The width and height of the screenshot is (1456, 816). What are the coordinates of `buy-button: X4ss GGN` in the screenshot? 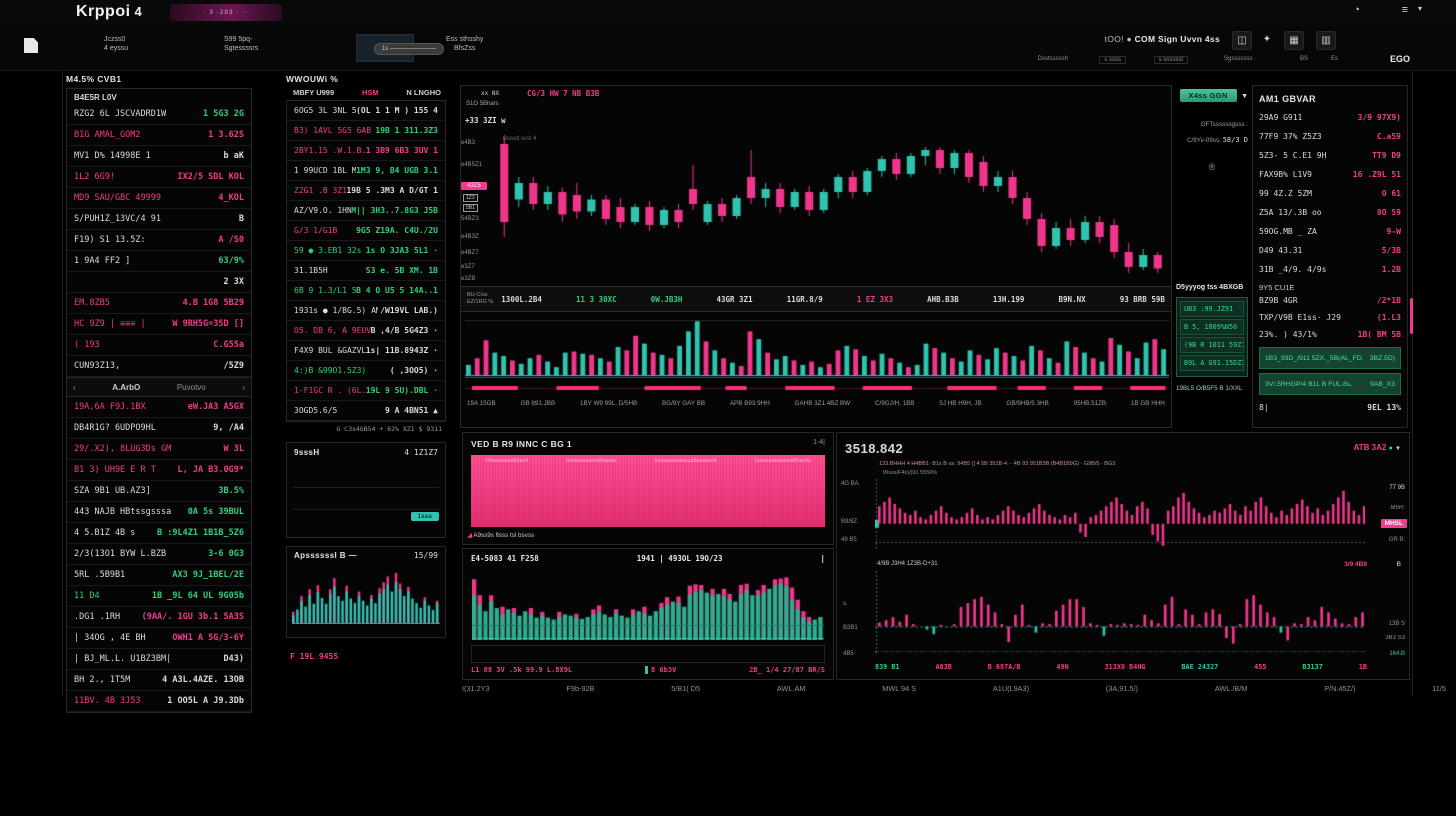 It's located at (1208, 95).